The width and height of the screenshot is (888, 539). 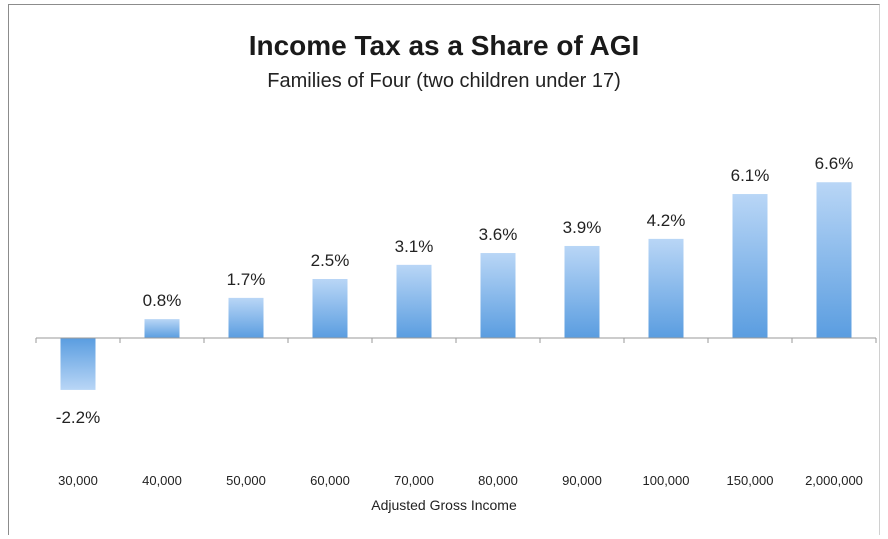 What do you see at coordinates (666, 480) in the screenshot?
I see `x-tick-label: 100,000` at bounding box center [666, 480].